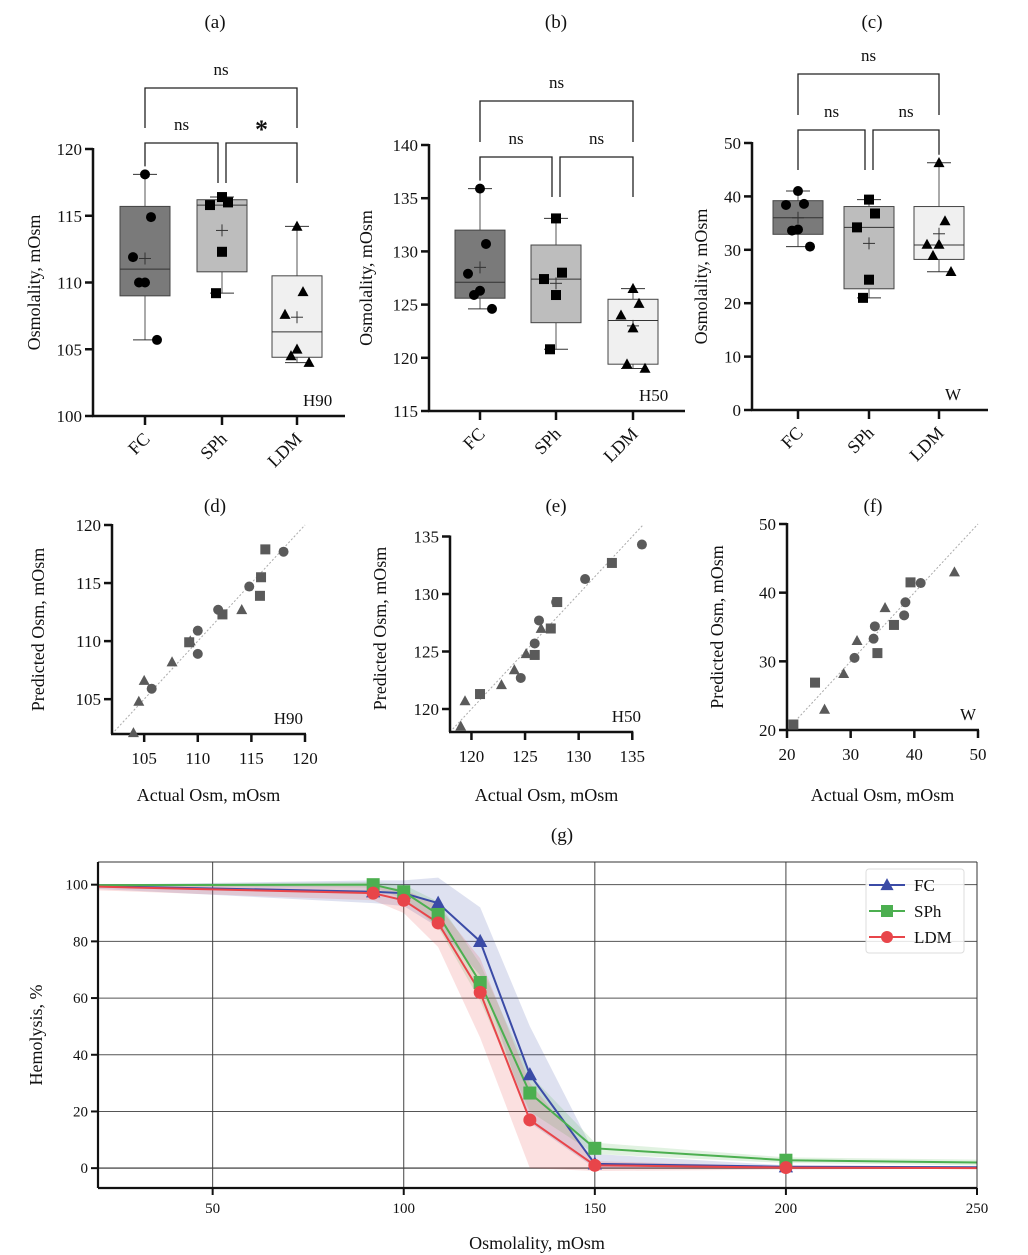  Describe the element at coordinates (562, 835) in the screenshot. I see `panel-label: (g)` at that location.